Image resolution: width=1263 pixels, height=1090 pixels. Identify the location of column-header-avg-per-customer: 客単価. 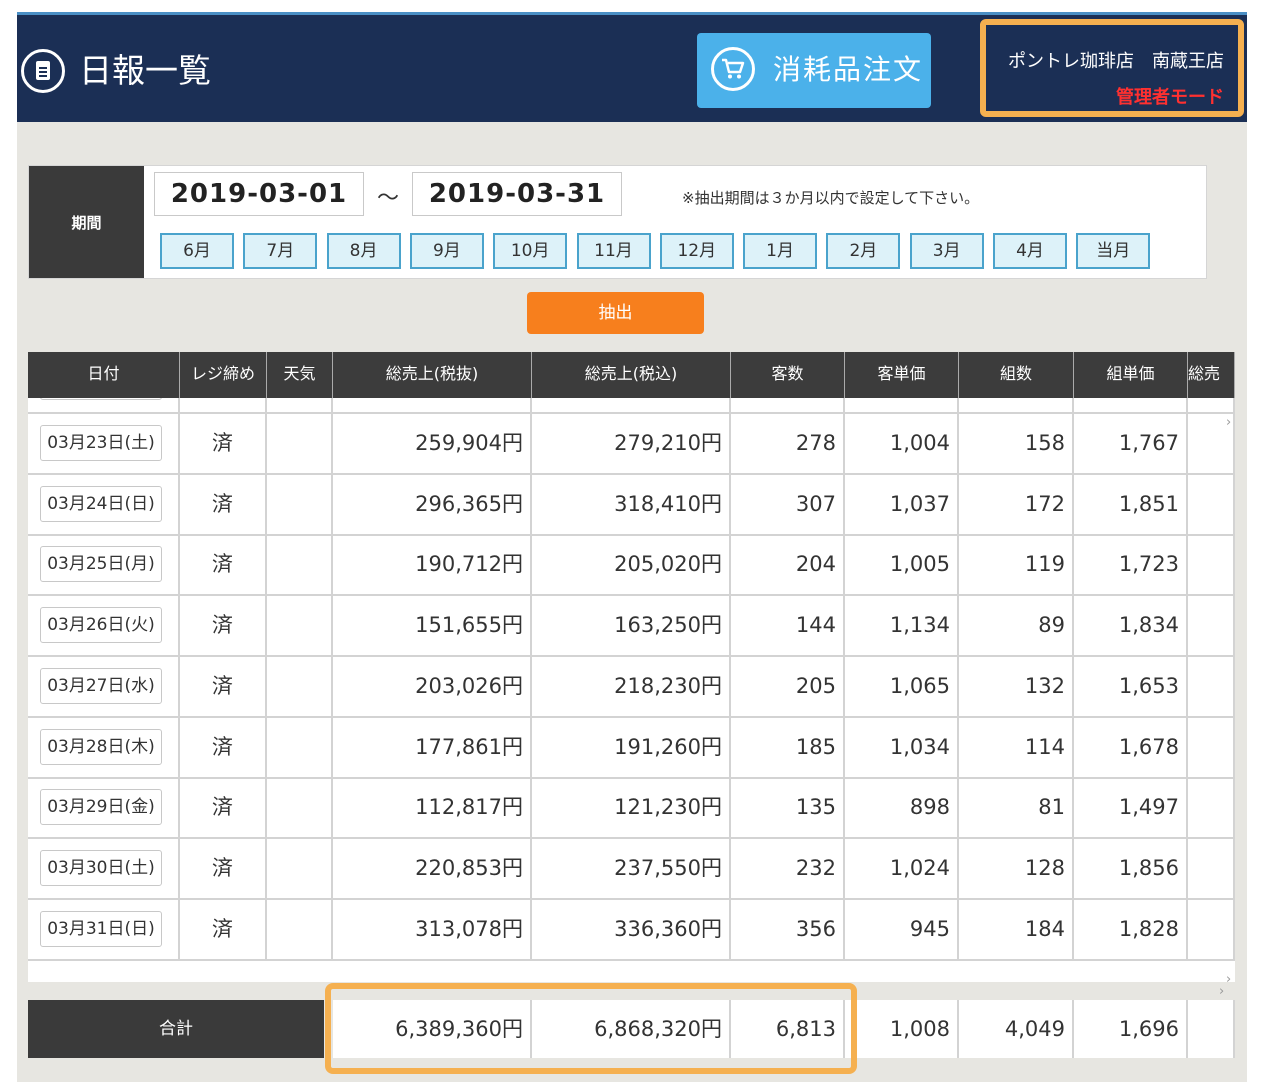
(902, 375).